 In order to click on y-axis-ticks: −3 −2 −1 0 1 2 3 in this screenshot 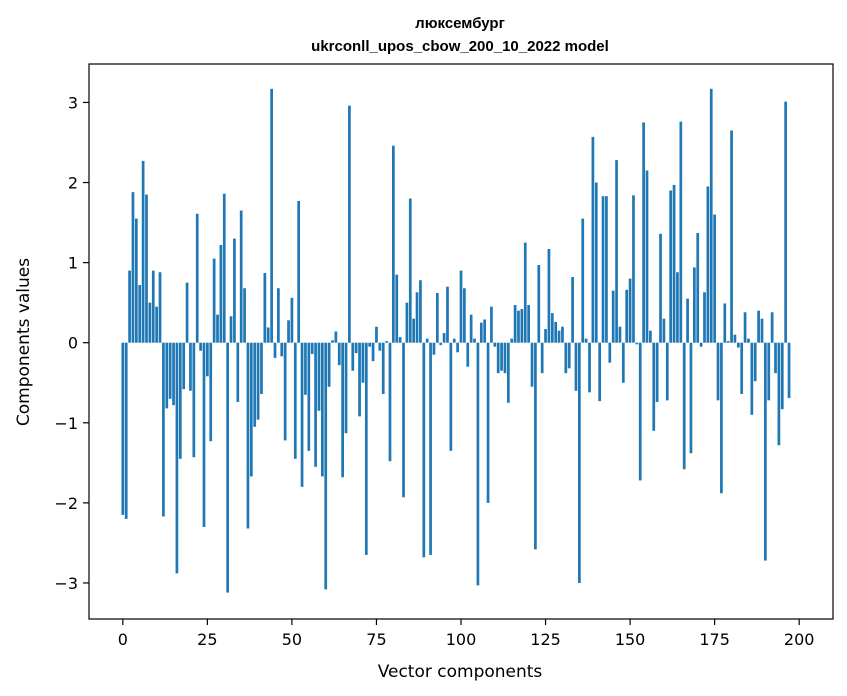, I will do `click(71, 343)`.